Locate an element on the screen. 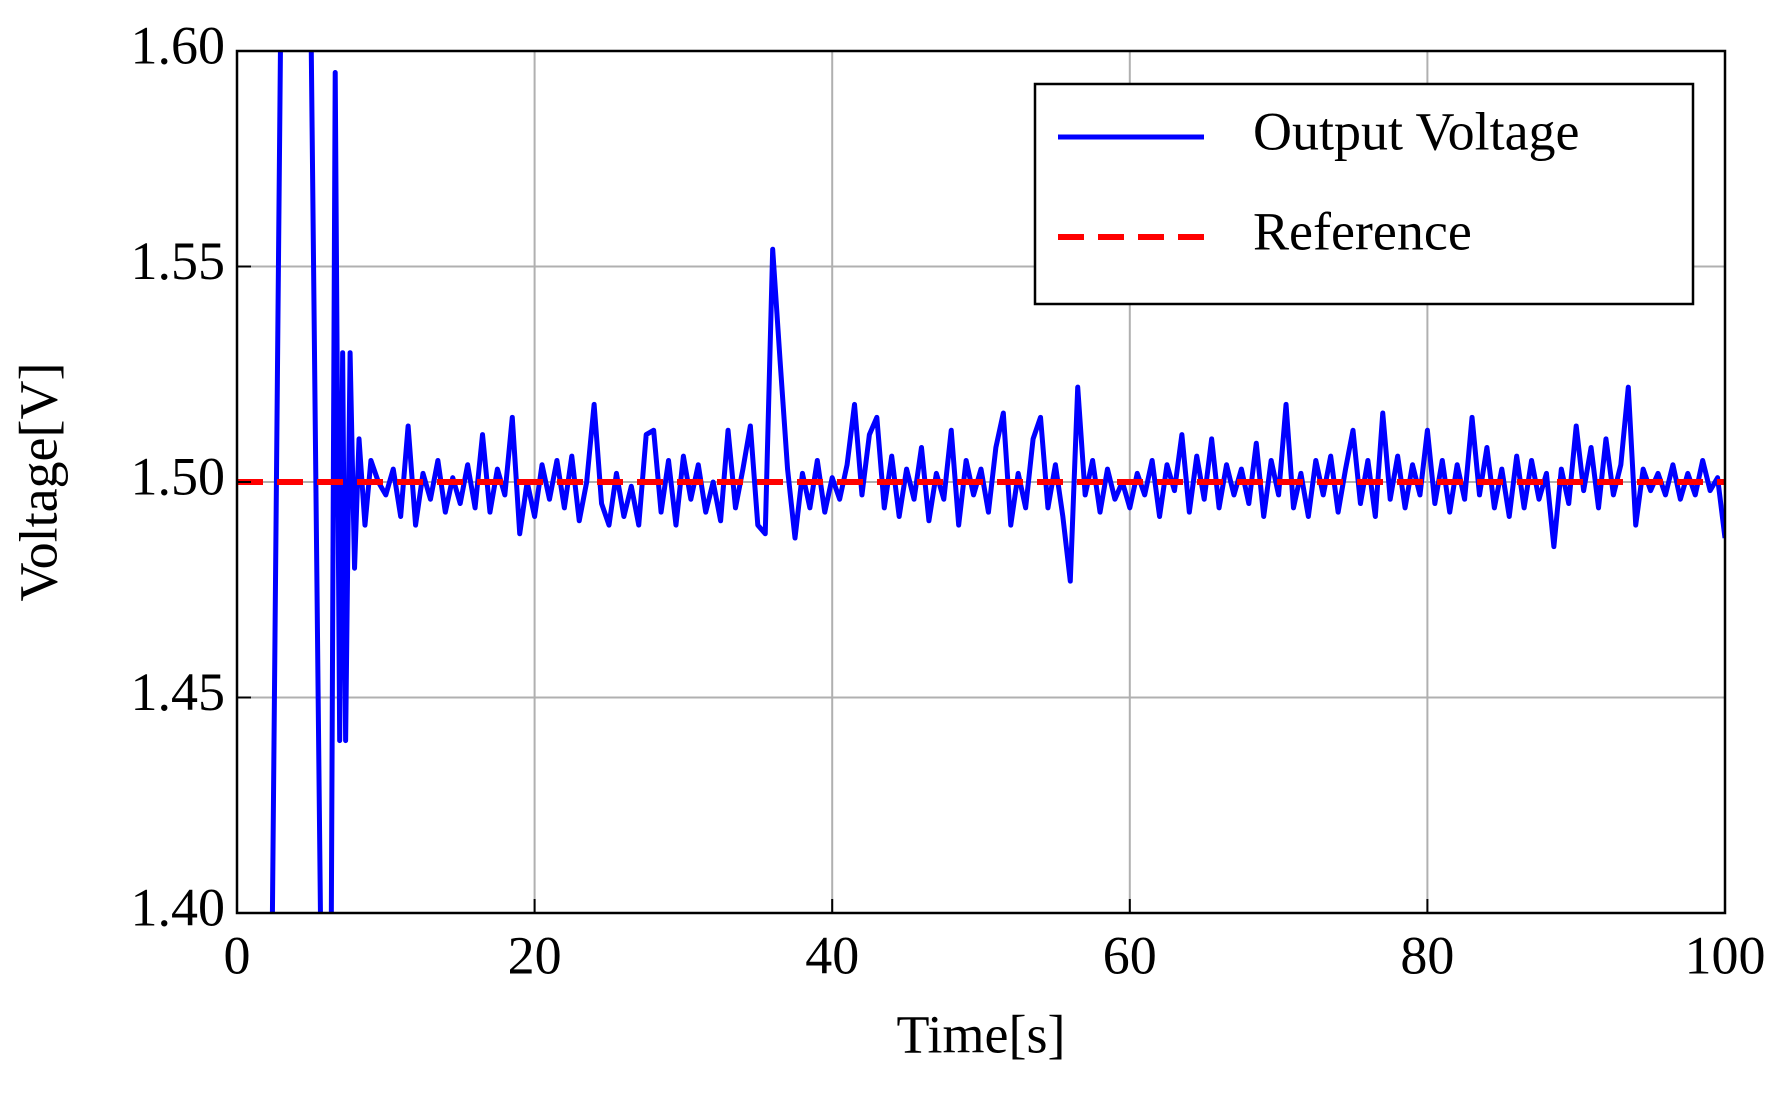 The image size is (1785, 1095). legend-label: Reference is located at coordinates (1362, 231).